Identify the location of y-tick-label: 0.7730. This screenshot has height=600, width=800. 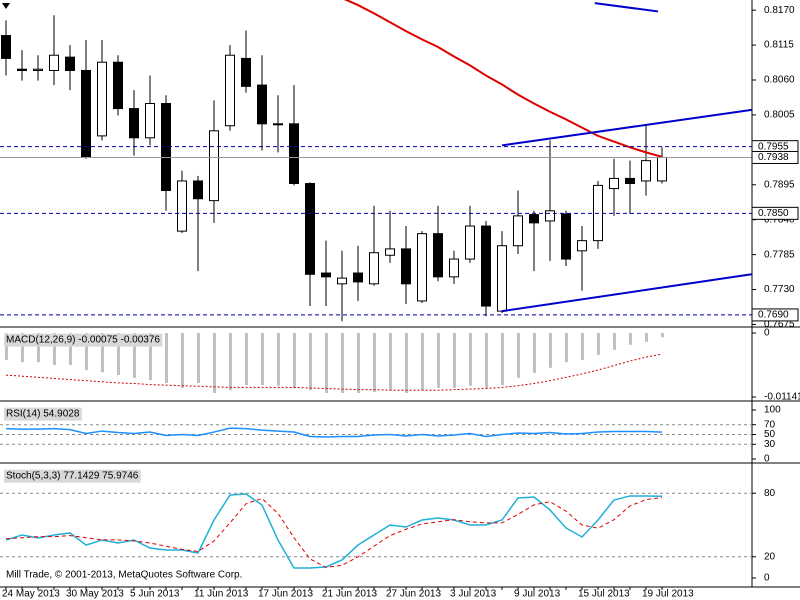
(779, 289).